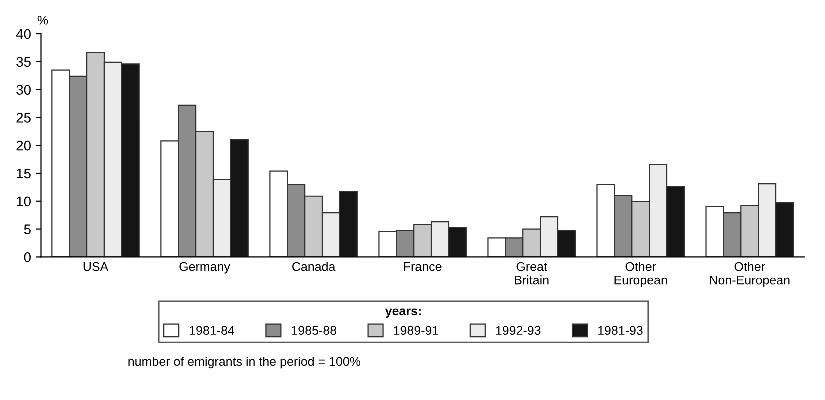  I want to click on legend-title: years:, so click(403, 313).